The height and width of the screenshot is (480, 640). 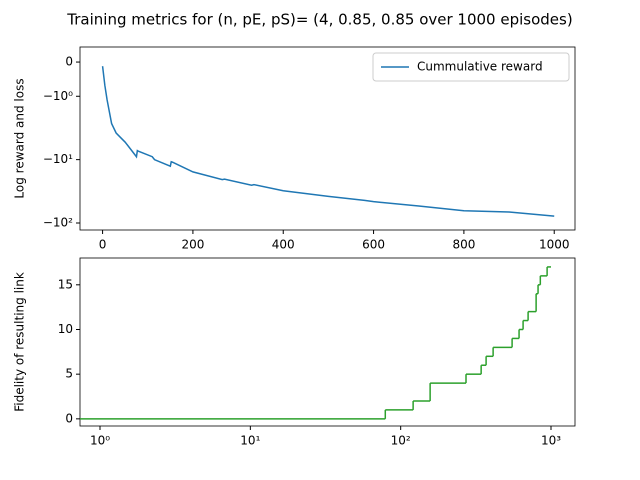 I want to click on x-tick-label: 10², so click(x=401, y=441).